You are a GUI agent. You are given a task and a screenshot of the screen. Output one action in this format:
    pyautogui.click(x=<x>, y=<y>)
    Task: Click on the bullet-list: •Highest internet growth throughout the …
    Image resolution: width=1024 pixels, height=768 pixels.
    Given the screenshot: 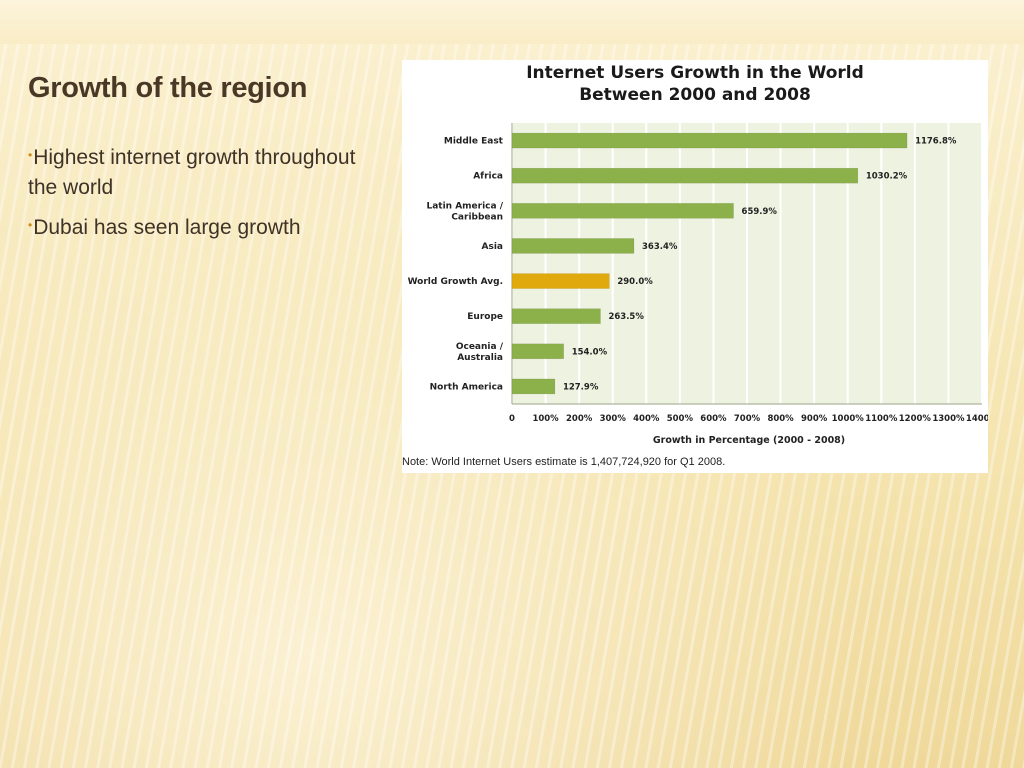 What is the action you would take?
    pyautogui.click(x=198, y=195)
    